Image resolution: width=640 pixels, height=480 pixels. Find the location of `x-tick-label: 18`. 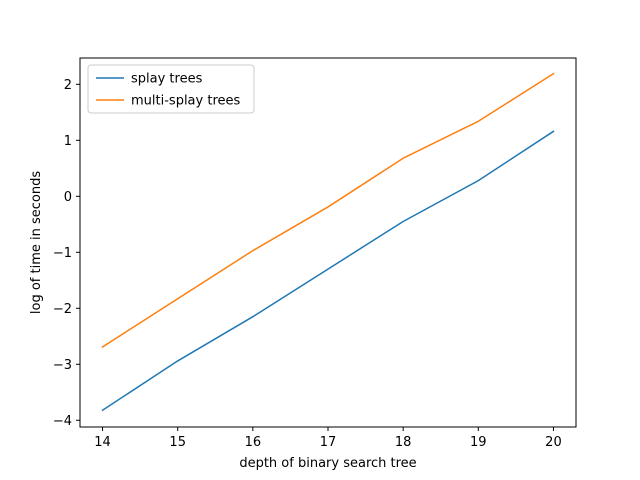

x-tick-label: 18 is located at coordinates (403, 442).